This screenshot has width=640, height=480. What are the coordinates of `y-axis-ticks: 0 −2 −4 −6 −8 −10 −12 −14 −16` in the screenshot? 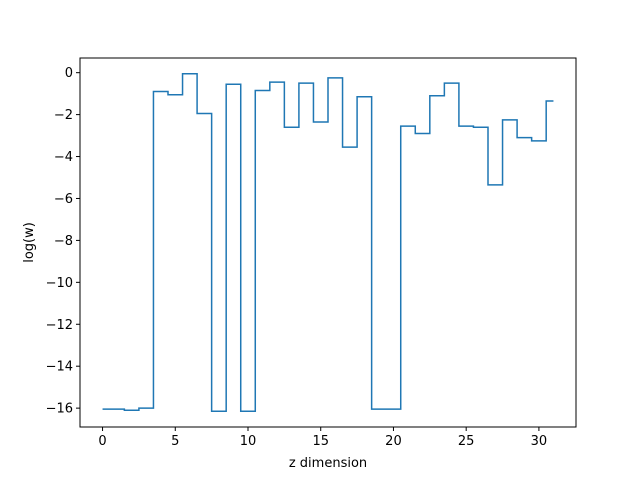 It's located at (63, 241).